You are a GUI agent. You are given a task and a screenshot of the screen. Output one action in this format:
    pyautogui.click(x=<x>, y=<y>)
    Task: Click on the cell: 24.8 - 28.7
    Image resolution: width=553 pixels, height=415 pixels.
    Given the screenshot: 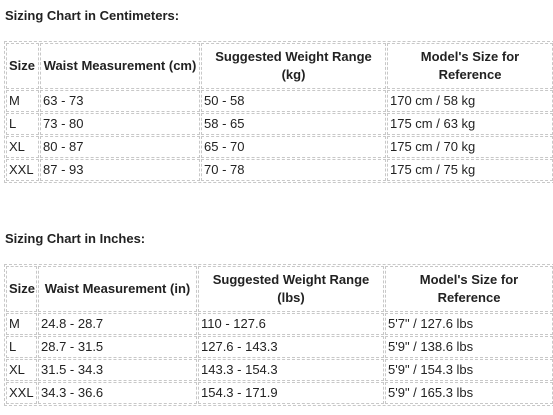 What is the action you would take?
    pyautogui.click(x=117, y=324)
    